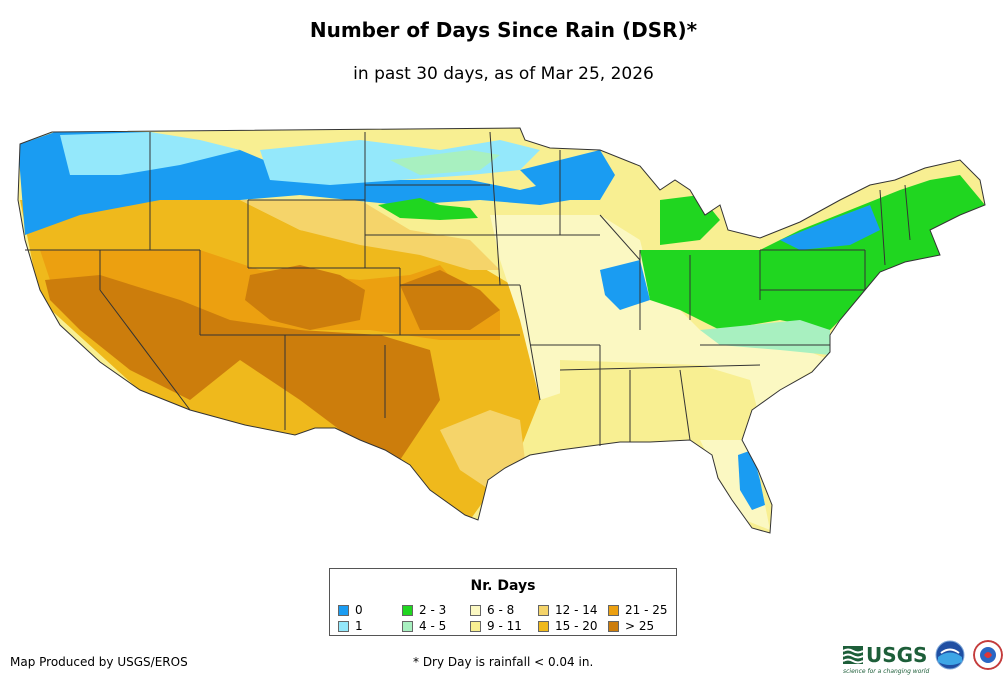 The height and width of the screenshot is (691, 1007). Describe the element at coordinates (640, 626) in the screenshot. I see `legend-label: > 25` at that location.